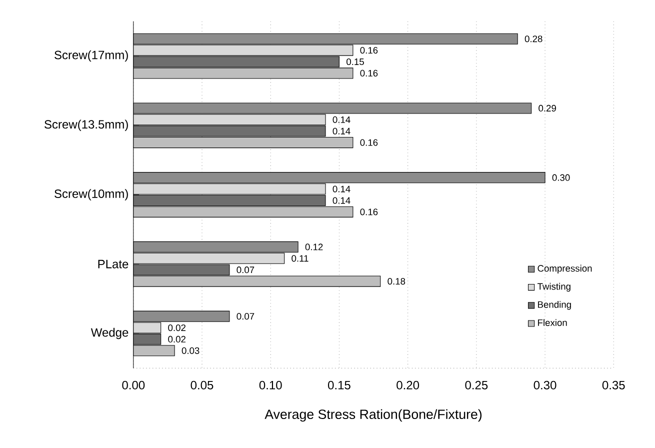  Describe the element at coordinates (613, 385) in the screenshot. I see `x-tick-label: 0.35` at that location.